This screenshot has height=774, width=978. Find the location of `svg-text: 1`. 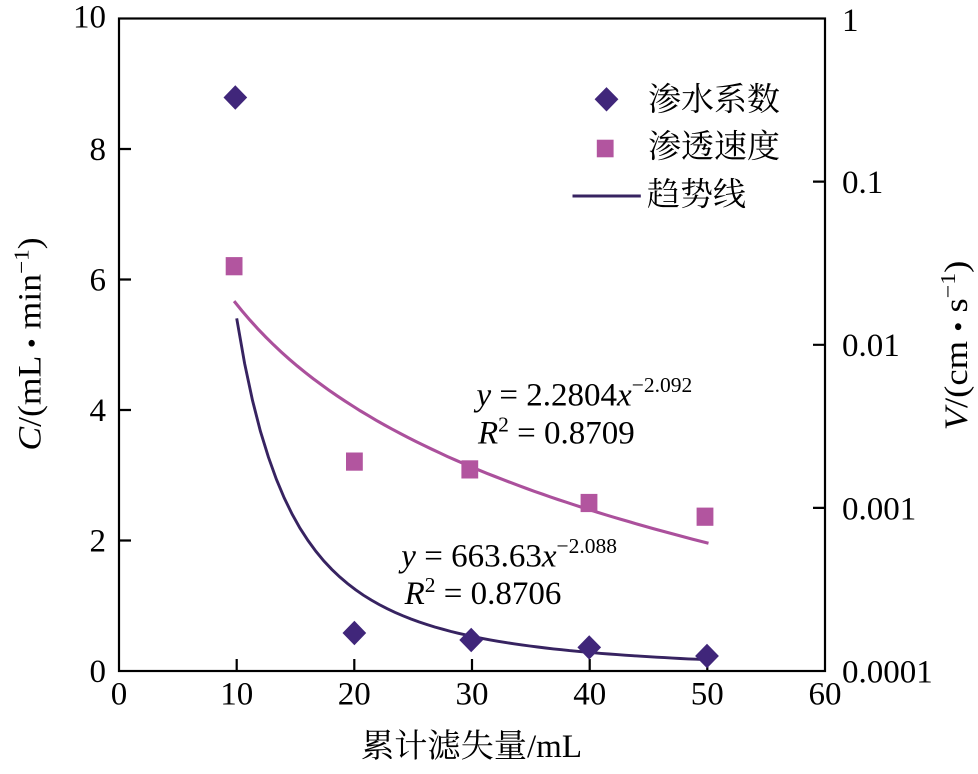

svg-text: 1 is located at coordinates (850, 21).